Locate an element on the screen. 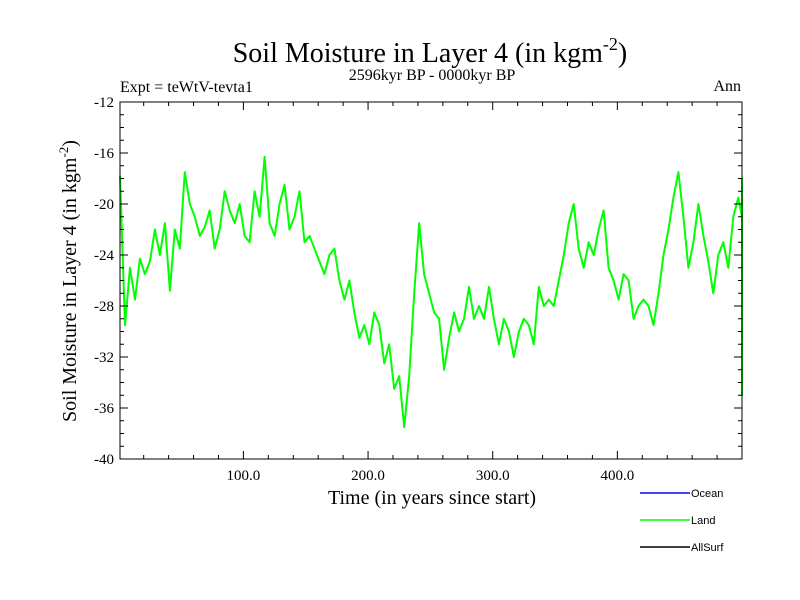 The image size is (800, 600). y-tick-label: -28 is located at coordinates (104, 307).